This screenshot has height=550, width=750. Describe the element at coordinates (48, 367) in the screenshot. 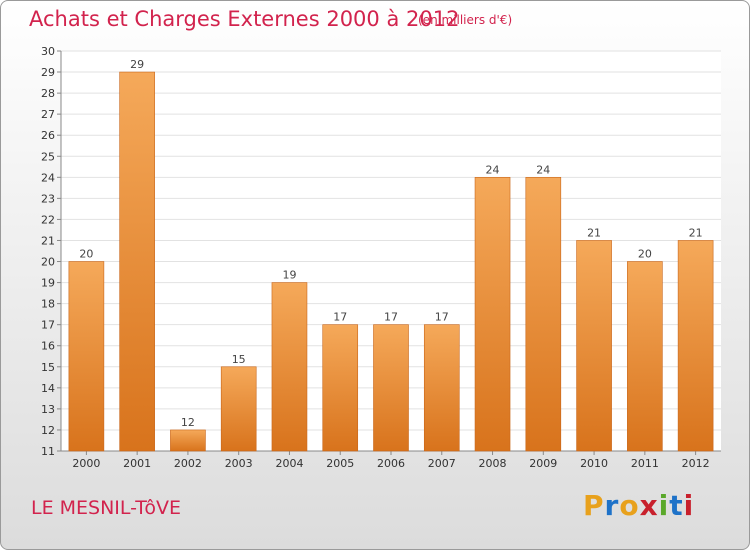

I see `y-tick-label: 15` at that location.